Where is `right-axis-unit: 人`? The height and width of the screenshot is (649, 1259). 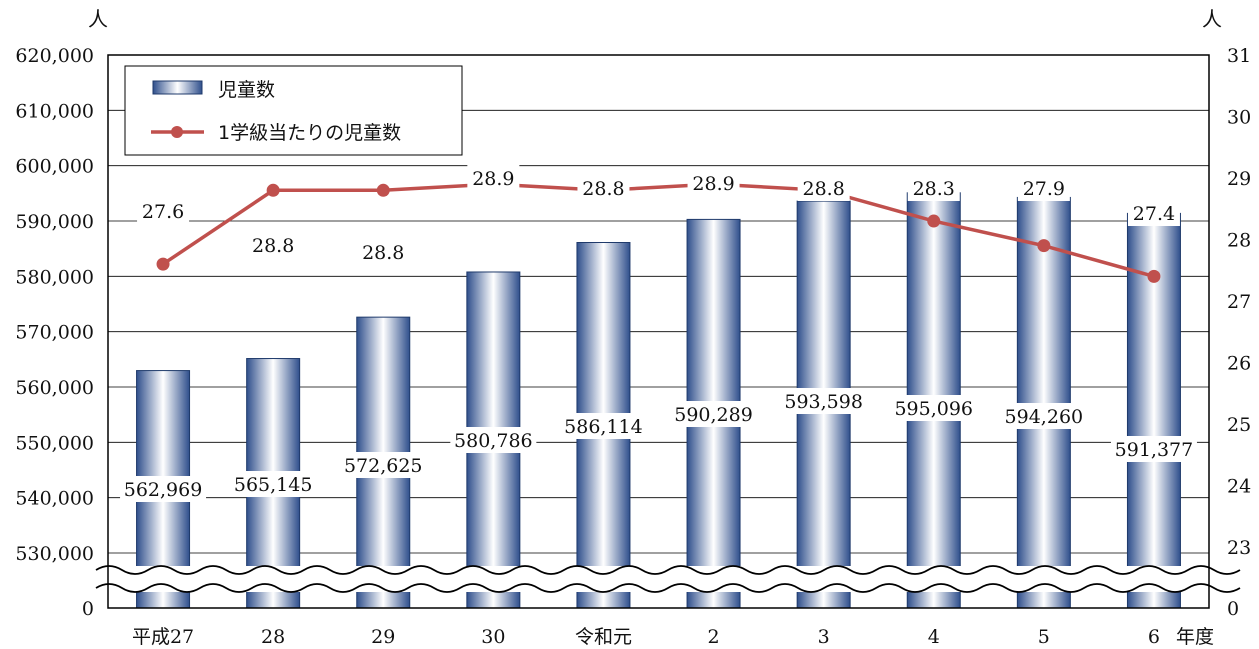 right-axis-unit: 人 is located at coordinates (1212, 19).